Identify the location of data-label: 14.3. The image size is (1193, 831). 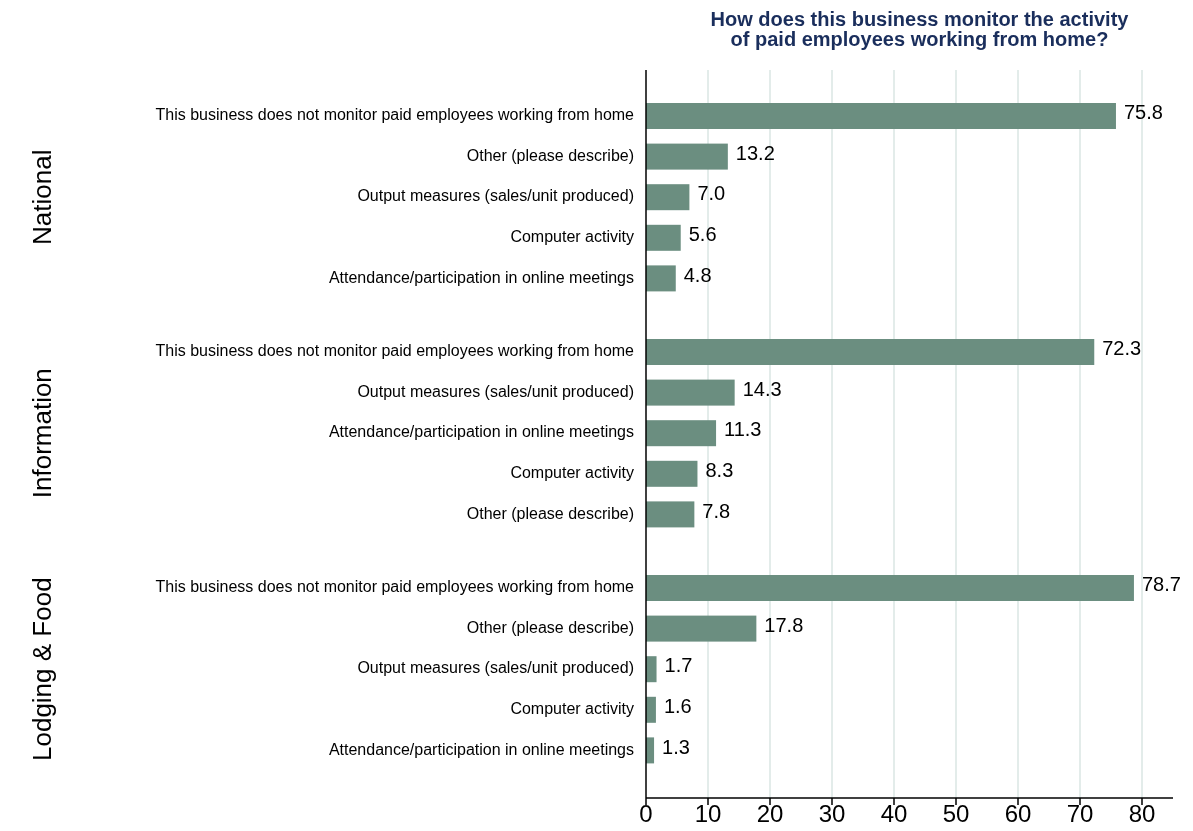
(762, 388).